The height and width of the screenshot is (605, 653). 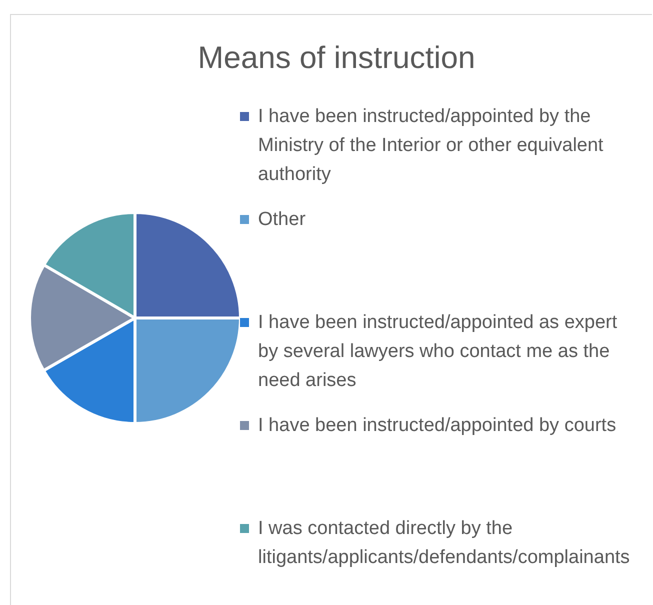 What do you see at coordinates (437, 425) in the screenshot?
I see `legend-label: I have been instructed/appointed by courts` at bounding box center [437, 425].